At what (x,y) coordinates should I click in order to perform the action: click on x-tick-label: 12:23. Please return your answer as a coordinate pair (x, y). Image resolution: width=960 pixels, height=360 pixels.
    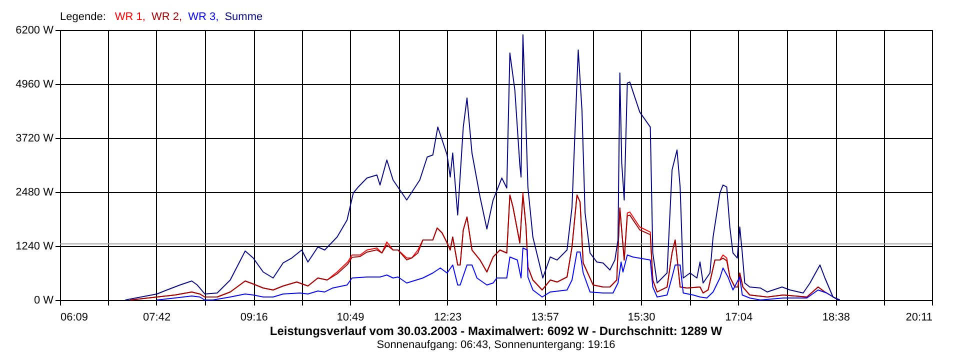
    Looking at the image, I should click on (448, 318).